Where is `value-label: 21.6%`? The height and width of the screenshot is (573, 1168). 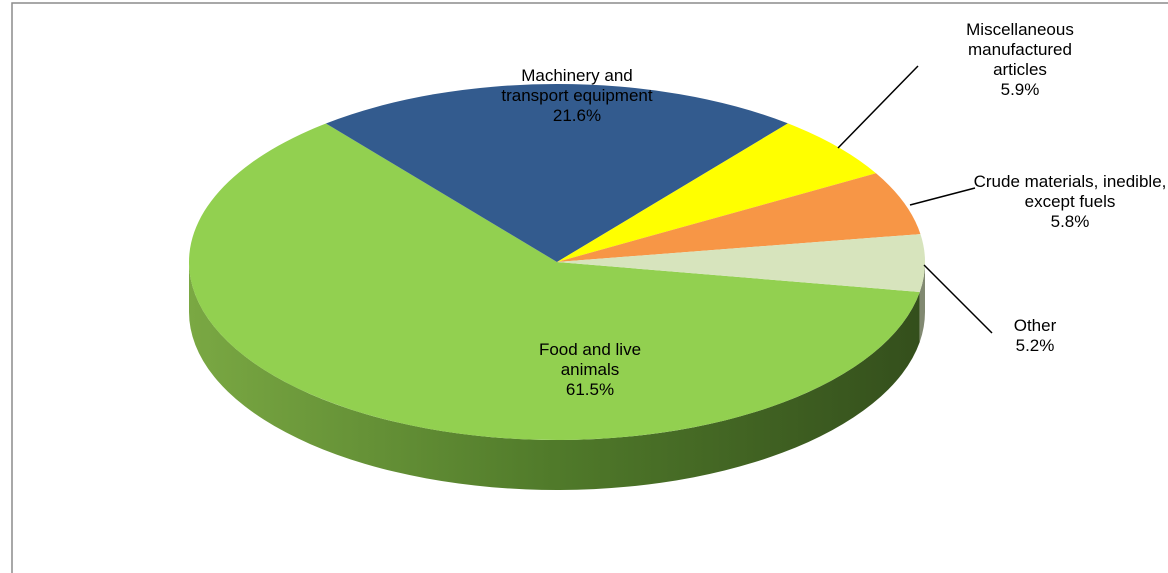 value-label: 21.6% is located at coordinates (577, 115).